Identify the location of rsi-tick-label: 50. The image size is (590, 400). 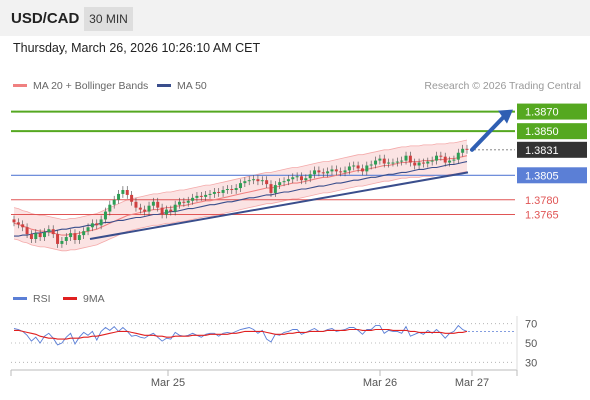
(531, 344).